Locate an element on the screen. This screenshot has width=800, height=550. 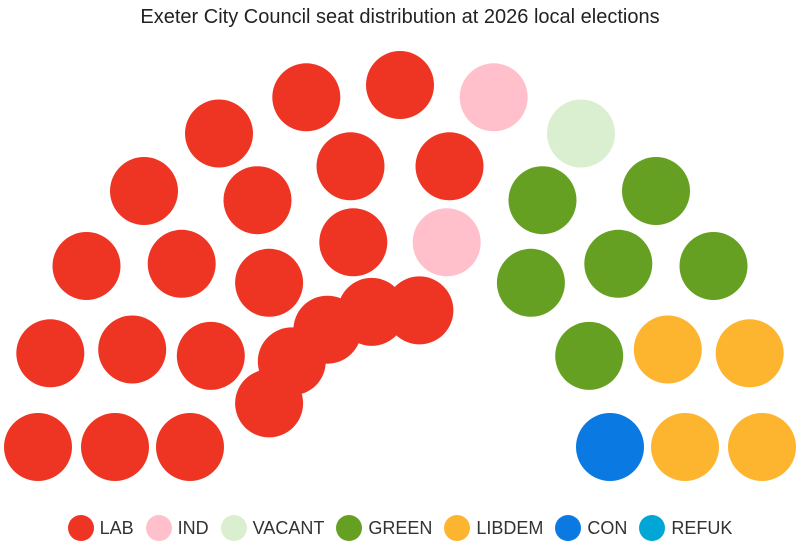
legend-item-lab: LAB is located at coordinates (100, 528).